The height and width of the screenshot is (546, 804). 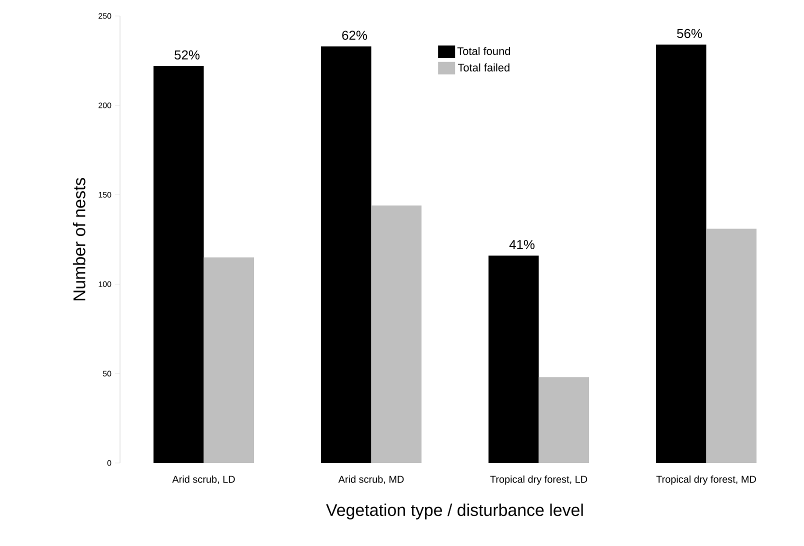 I want to click on annotation: 41%, so click(x=522, y=245).